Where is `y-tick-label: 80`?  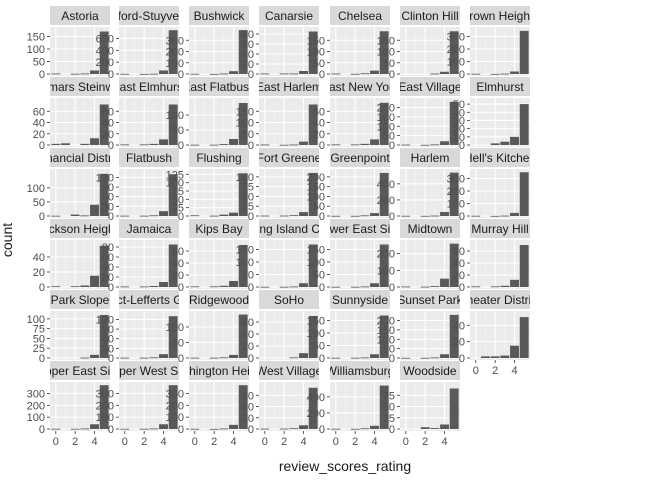 y-tick-label: 80 is located at coordinates (248, 35).